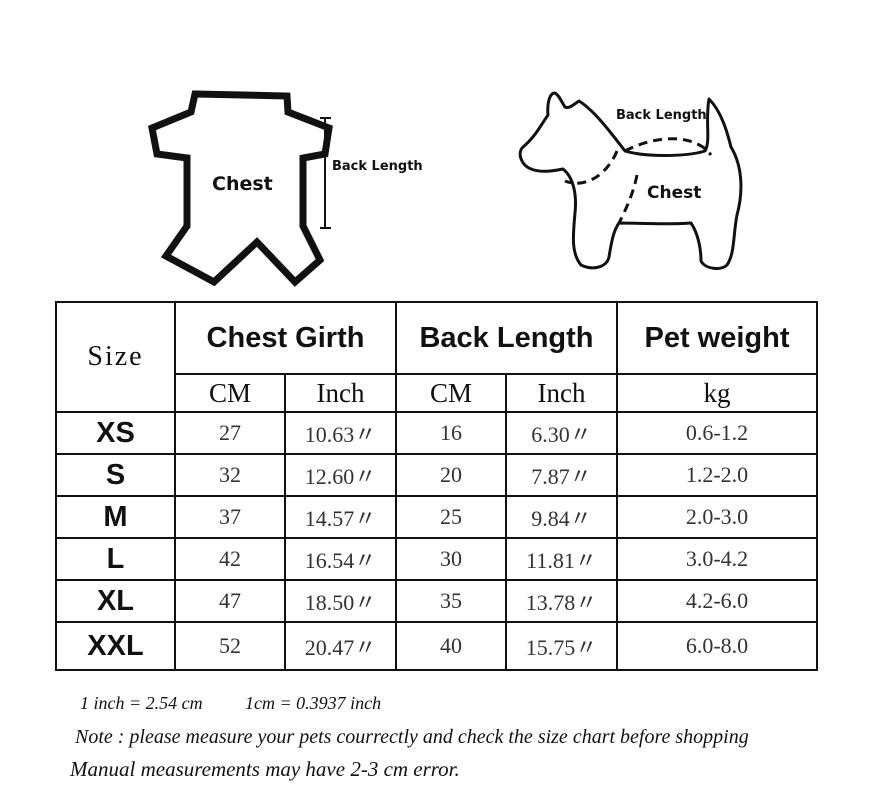 This screenshot has height=792, width=870. I want to click on back-cm-cell: 16, so click(451, 433).